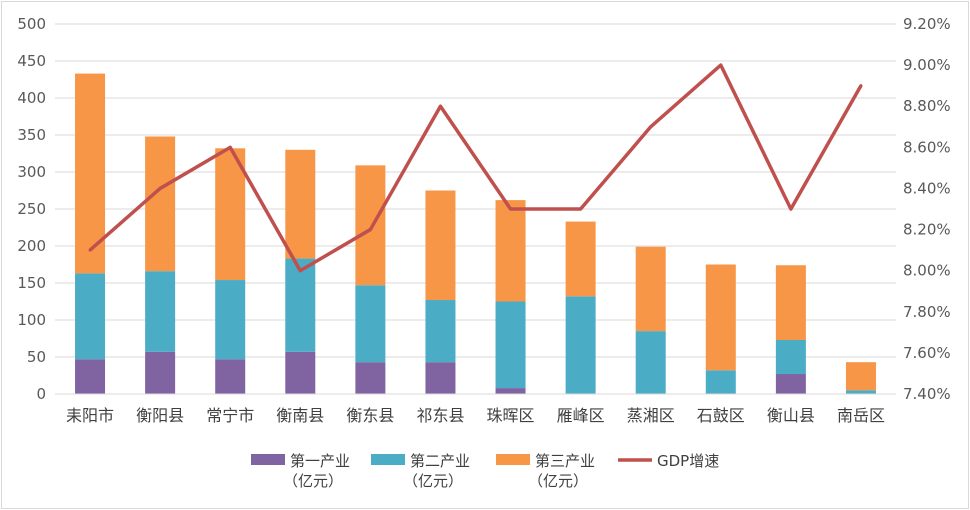 The image size is (970, 510). What do you see at coordinates (927, 24) in the screenshot?
I see `y-right-tick-label: 9.20%` at bounding box center [927, 24].